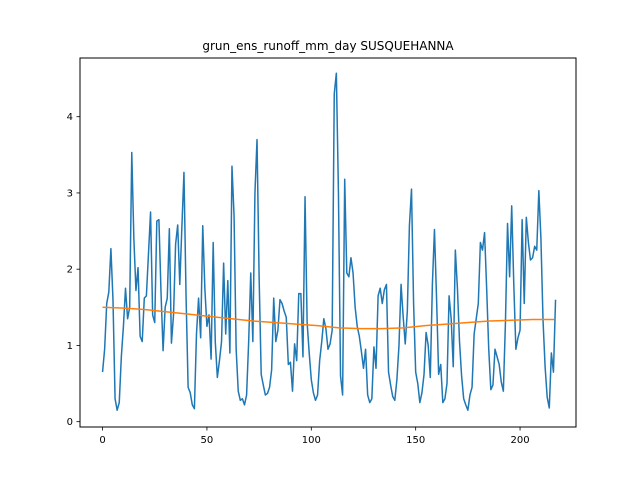 The width and height of the screenshot is (640, 480). I want to click on x-tick-label: 100, so click(311, 440).